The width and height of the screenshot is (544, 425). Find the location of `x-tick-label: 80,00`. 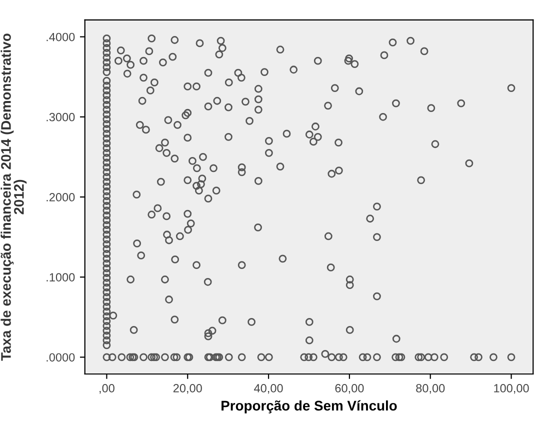

x-tick-label: 80,00 is located at coordinates (430, 389).